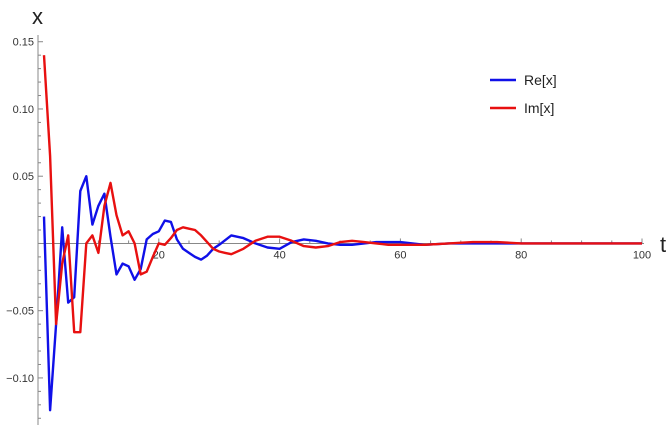  What do you see at coordinates (20, 379) in the screenshot?
I see `y-tick-label: −0.10` at bounding box center [20, 379].